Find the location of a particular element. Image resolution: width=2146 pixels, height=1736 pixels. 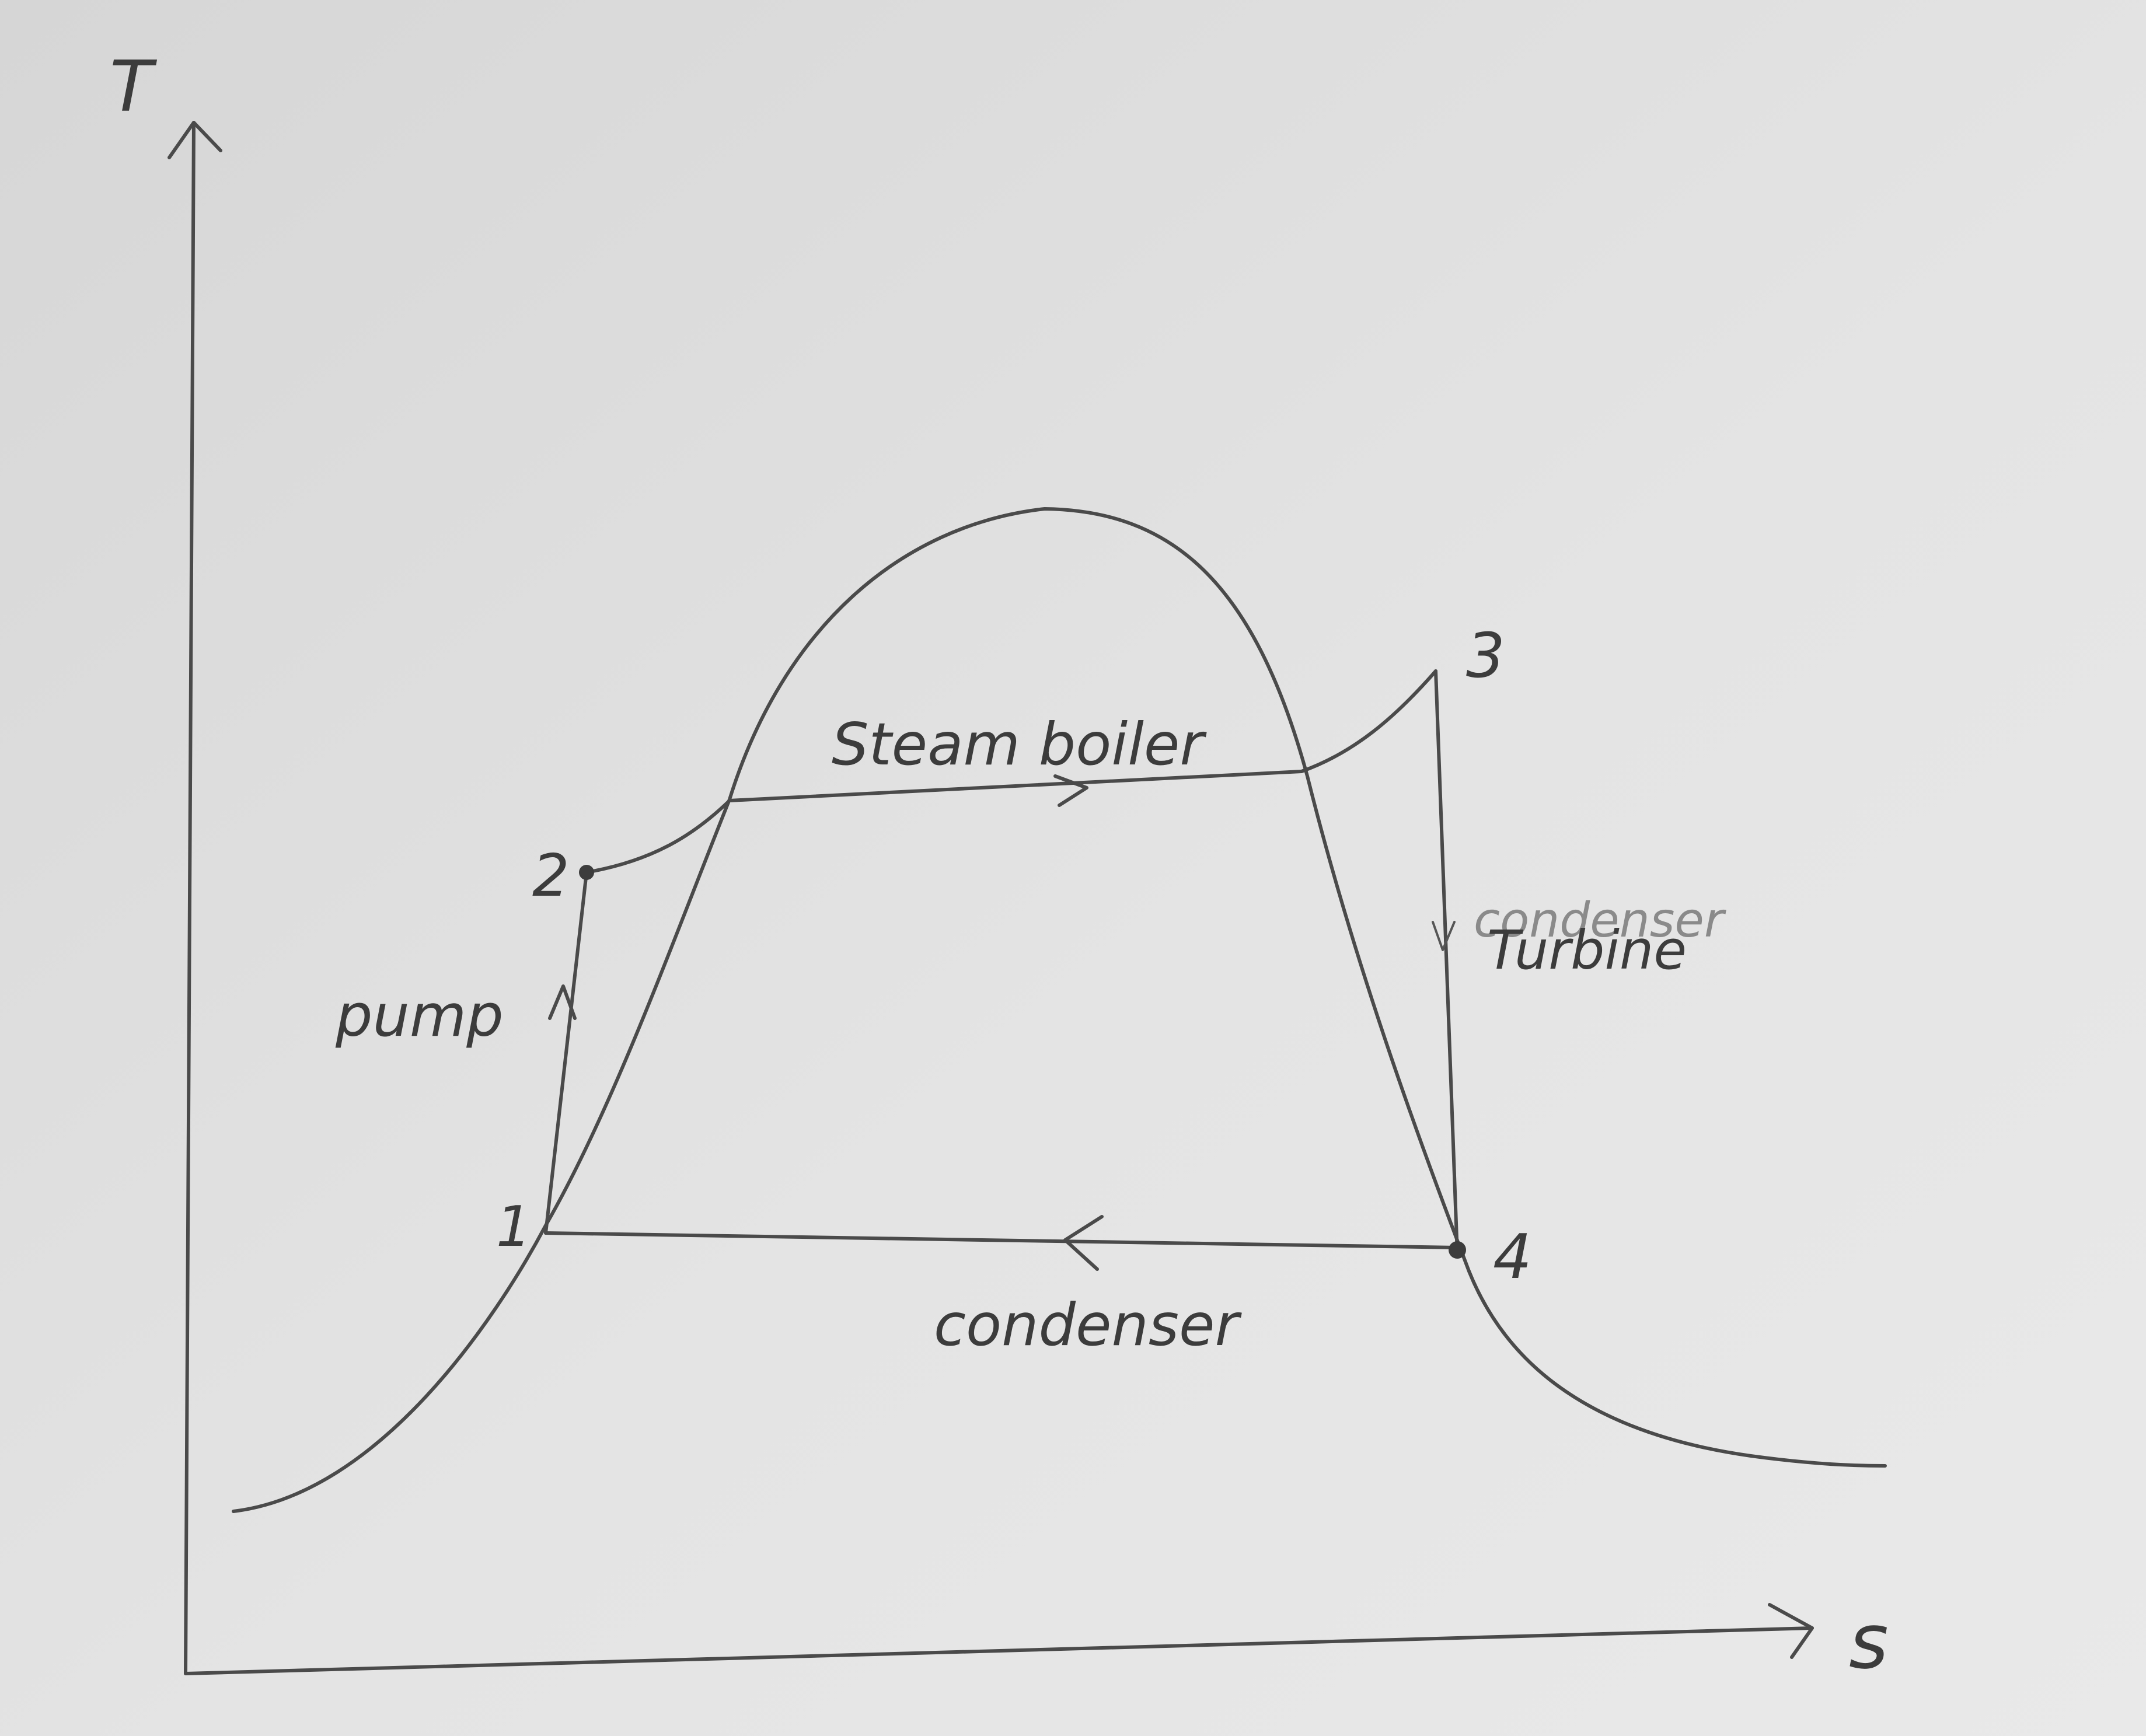

boiler-label: Steam boiler is located at coordinates (1019, 744).